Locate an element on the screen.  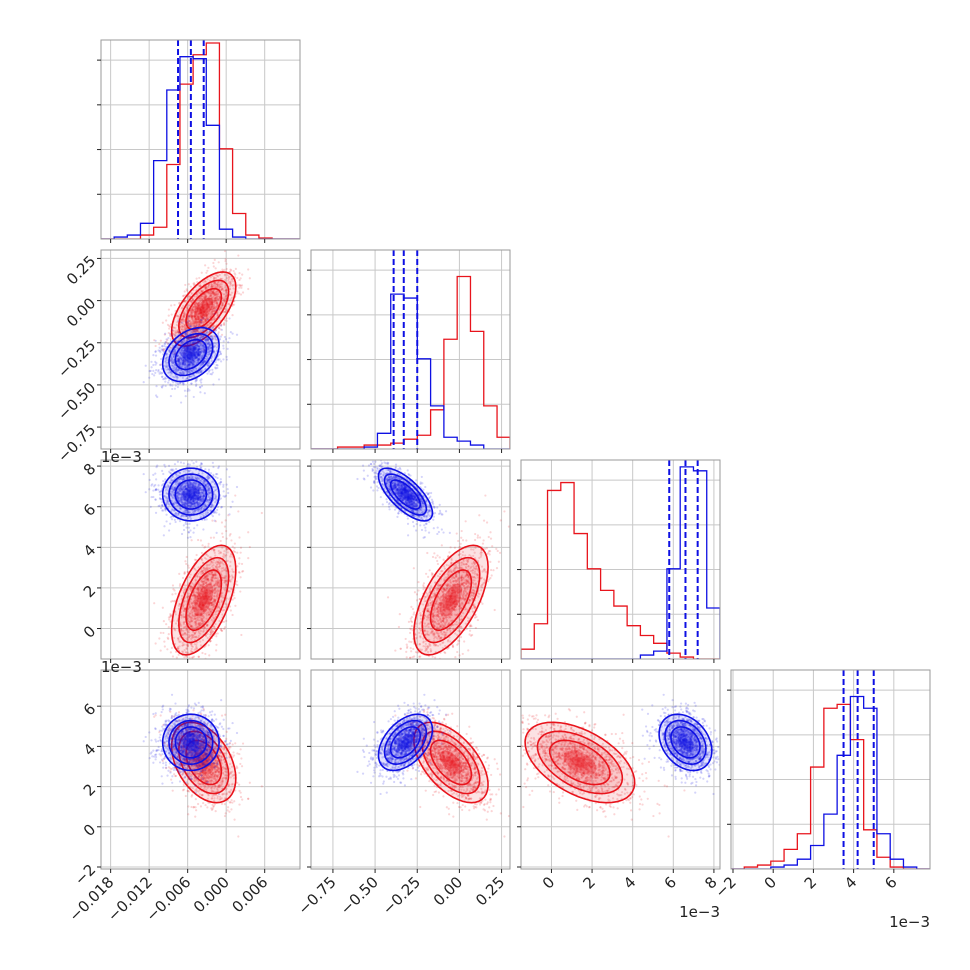
hist-blue-step is located at coordinates (200, 147).